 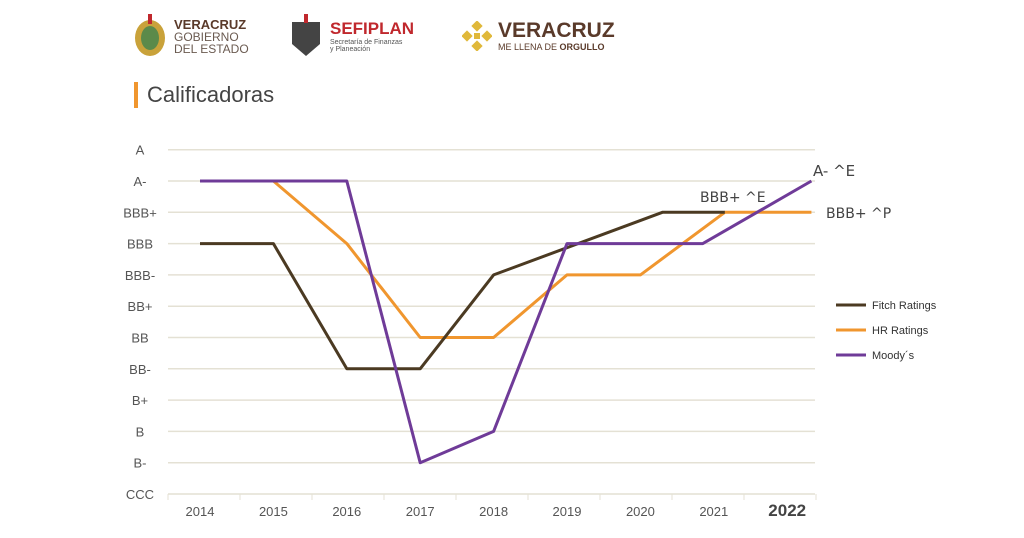 I want to click on coat-of-arms-icon, so click(x=150, y=35).